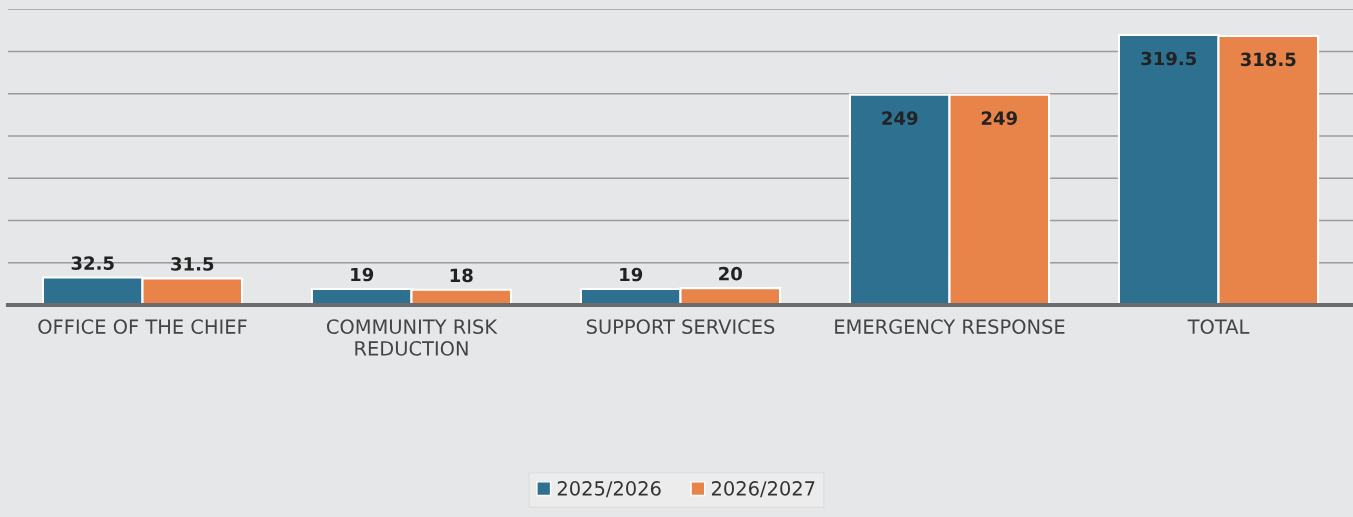 This screenshot has height=517, width=1353. I want to click on x-tick-label: TOTAL, so click(1218, 326).